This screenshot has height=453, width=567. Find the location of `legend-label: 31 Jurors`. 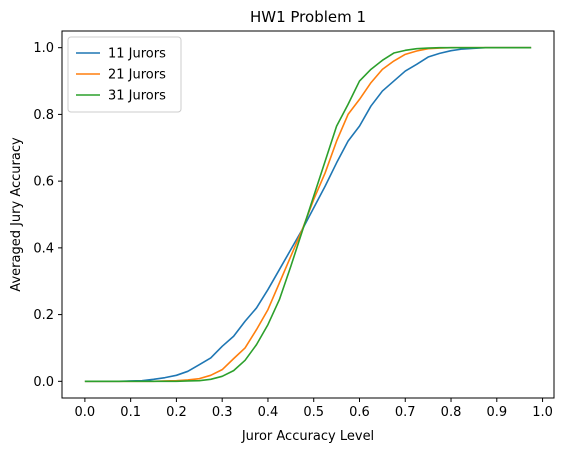

legend-label: 31 Jurors is located at coordinates (137, 96).